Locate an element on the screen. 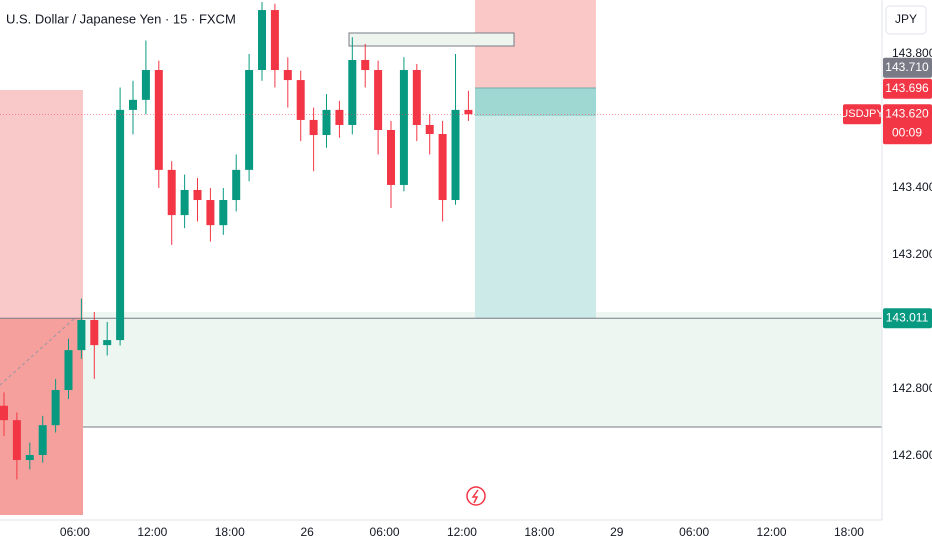  currency: JPY is located at coordinates (906, 19).